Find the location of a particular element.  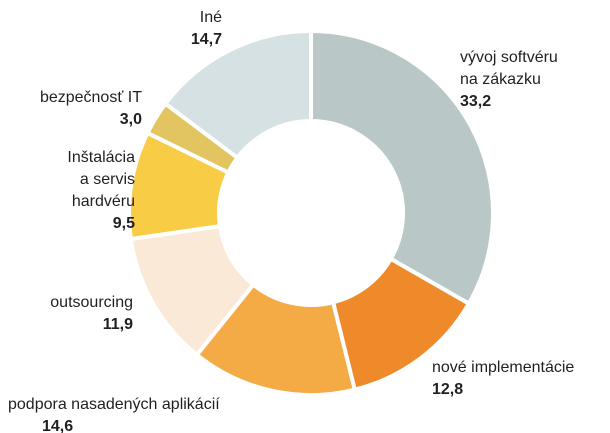

label-line: Iné is located at coordinates (211, 17).